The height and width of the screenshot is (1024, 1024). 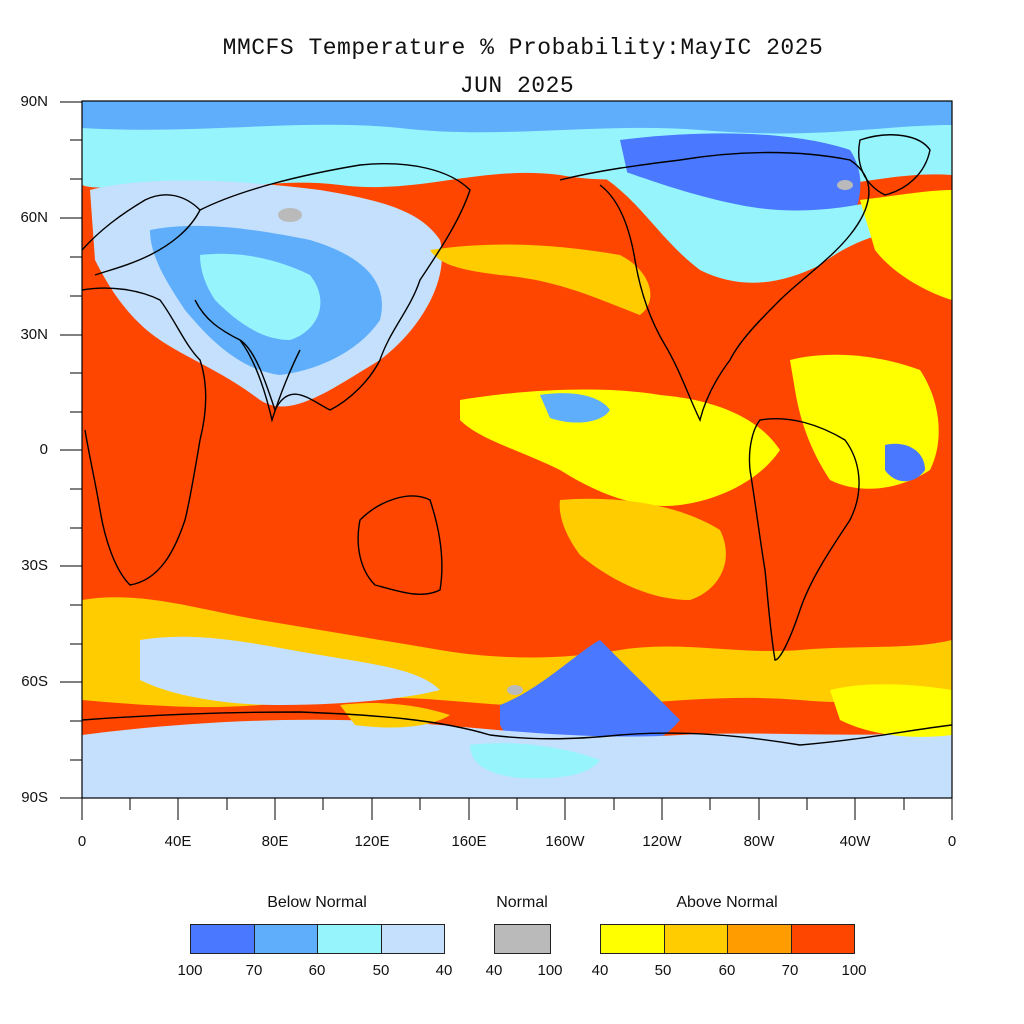 What do you see at coordinates (517, 86) in the screenshot?
I see `map-subtitle: JUN 2025` at bounding box center [517, 86].